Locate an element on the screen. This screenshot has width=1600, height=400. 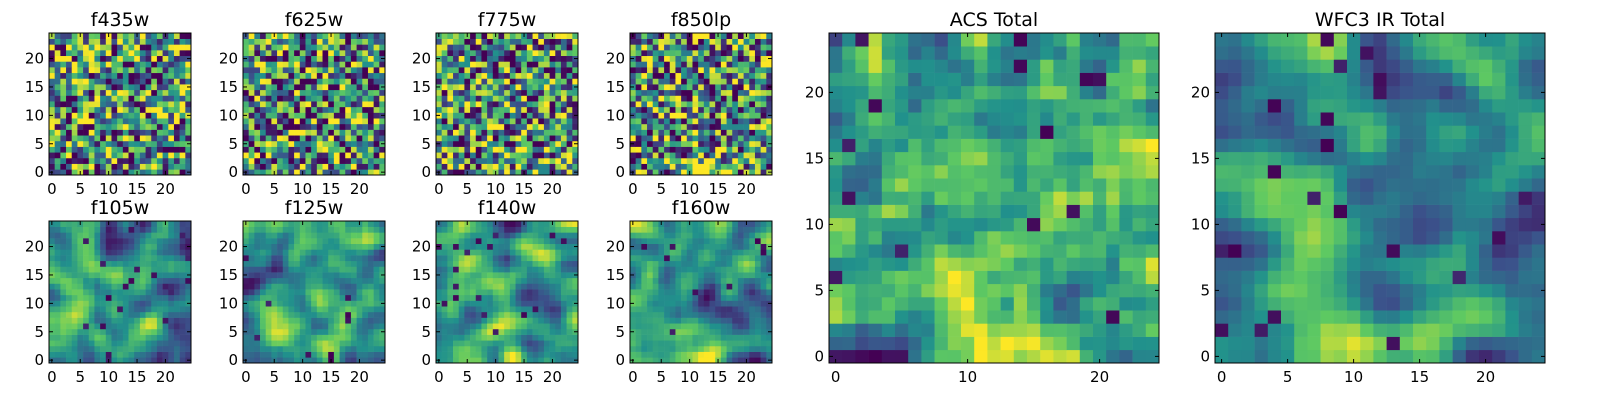
heatmap-cells is located at coordinates (701, 292).